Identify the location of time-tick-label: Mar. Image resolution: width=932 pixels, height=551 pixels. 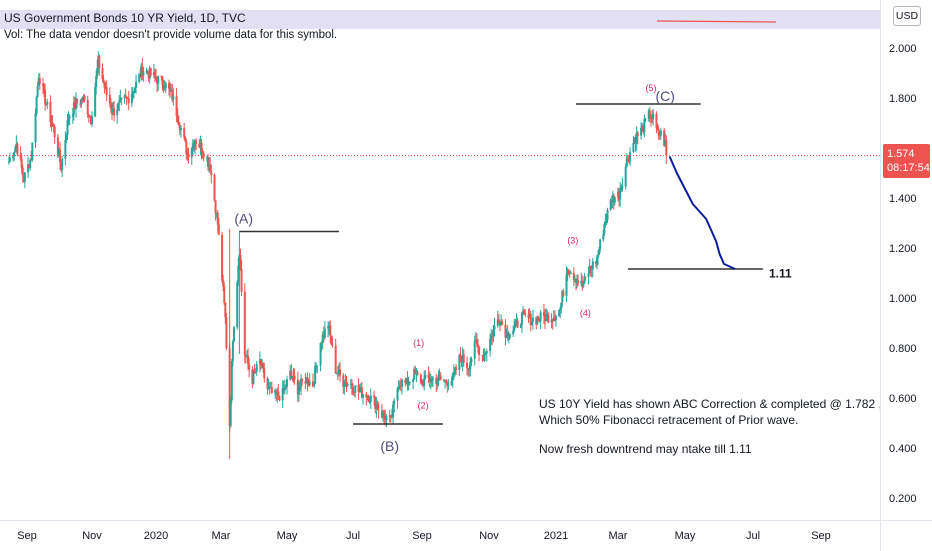
(221, 536).